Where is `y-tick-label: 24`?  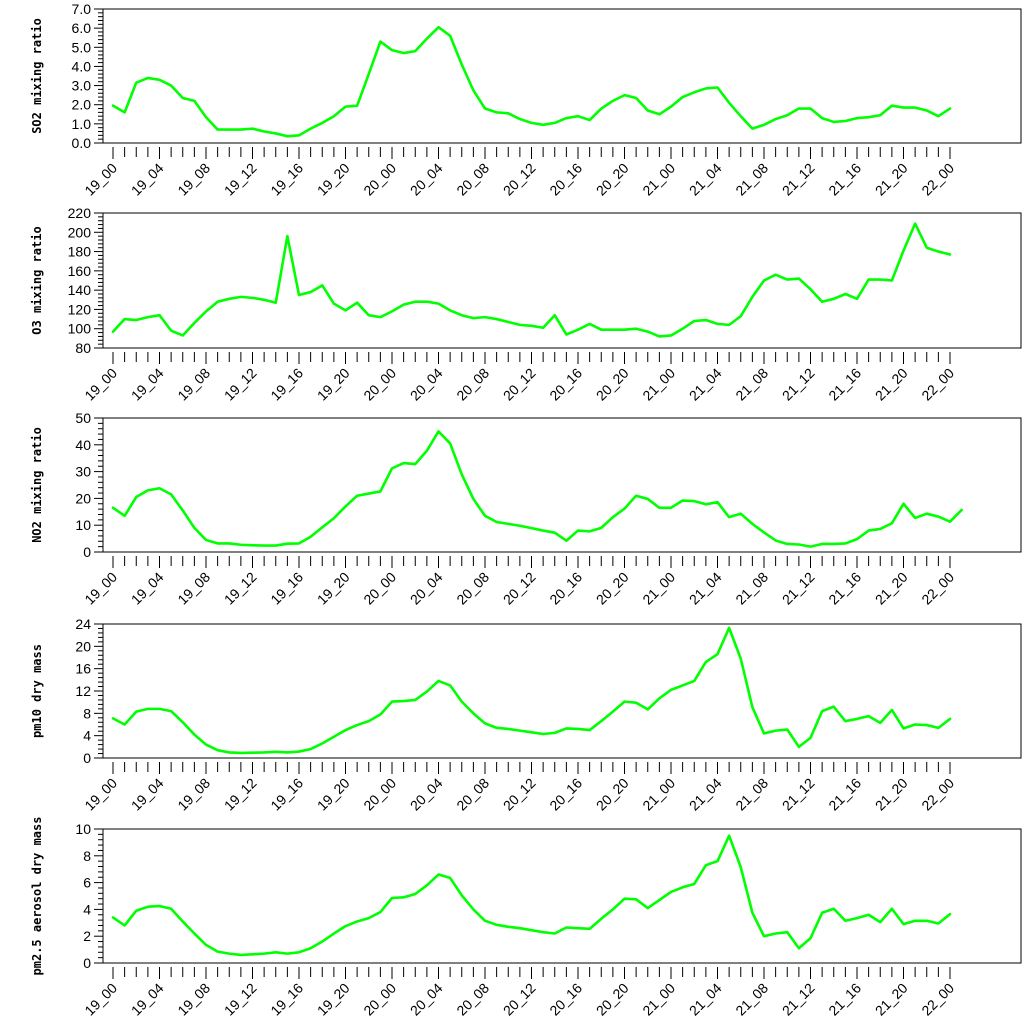
y-tick-label: 24 is located at coordinates (83, 624).